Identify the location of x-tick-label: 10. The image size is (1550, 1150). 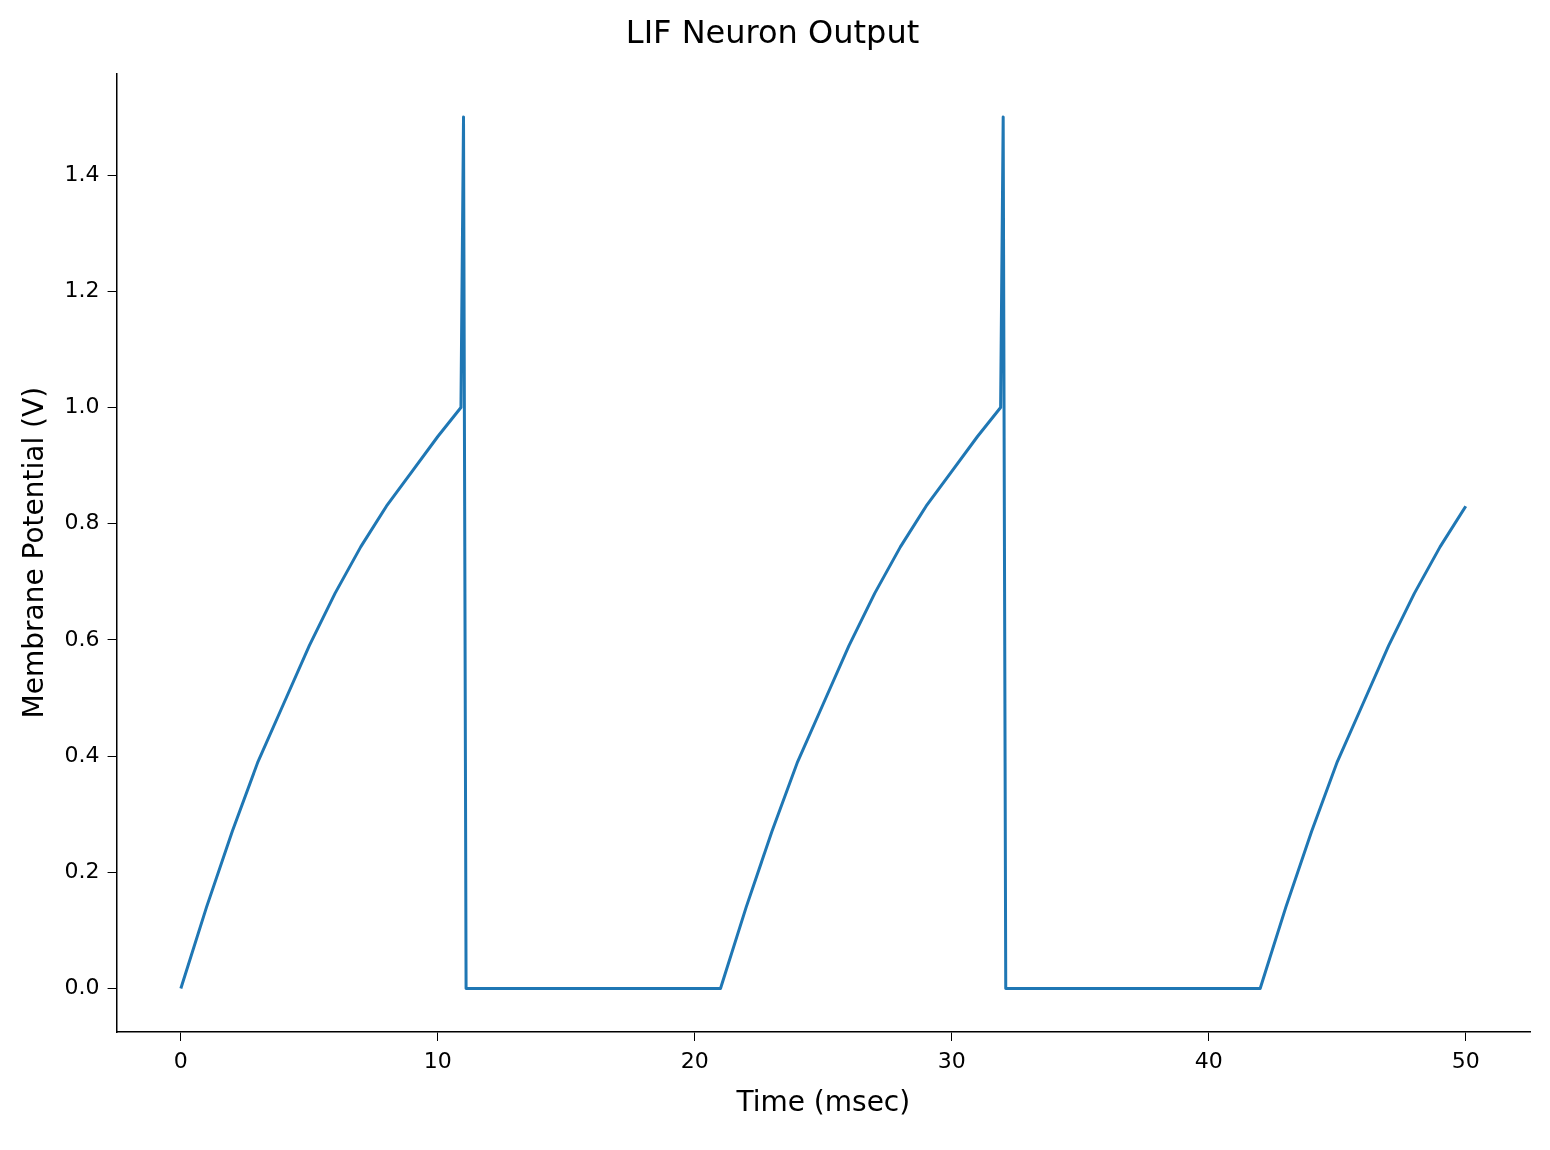
(437, 1060).